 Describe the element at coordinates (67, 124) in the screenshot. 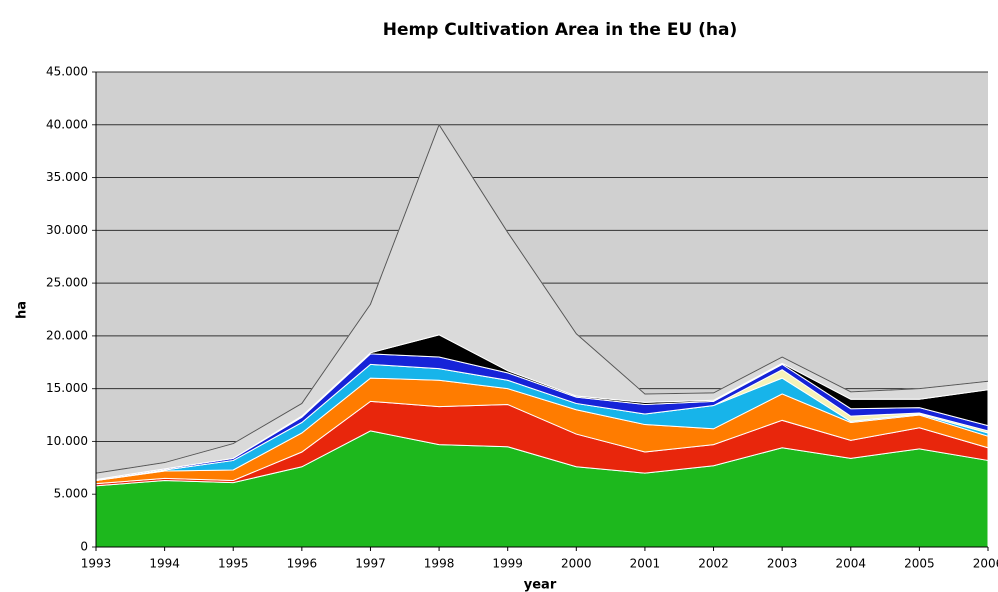

I see `y-tick-label: 40.000` at that location.